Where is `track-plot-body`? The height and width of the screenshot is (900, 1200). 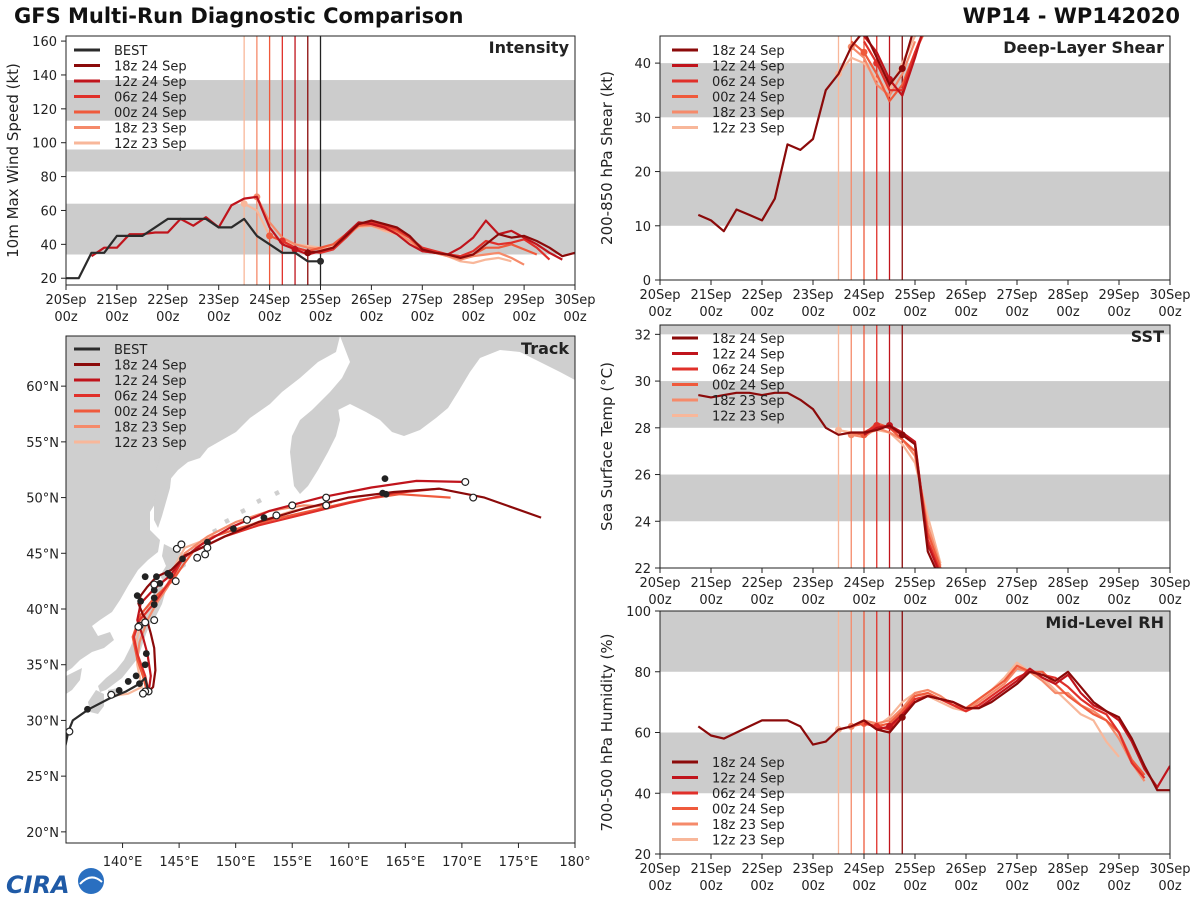
track-plot-body is located at coordinates (304, 612).